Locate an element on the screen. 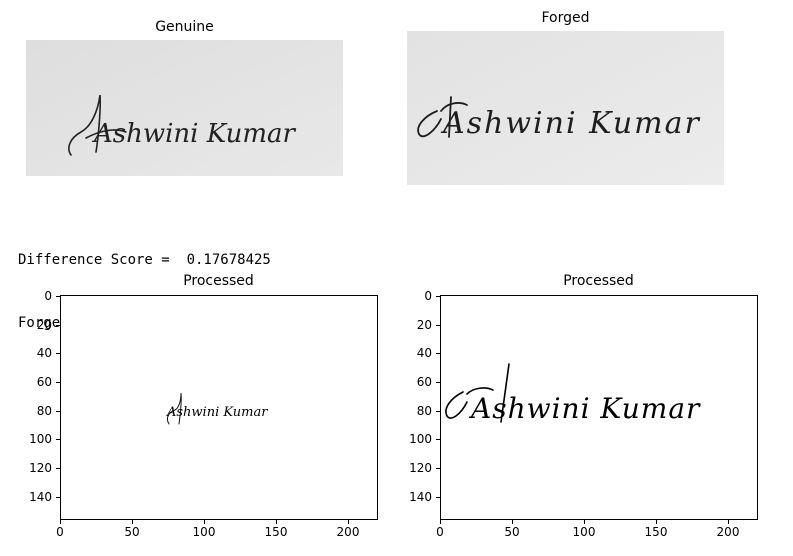 The image size is (793, 556). plot2-ytick: 80 is located at coordinates (424, 411).